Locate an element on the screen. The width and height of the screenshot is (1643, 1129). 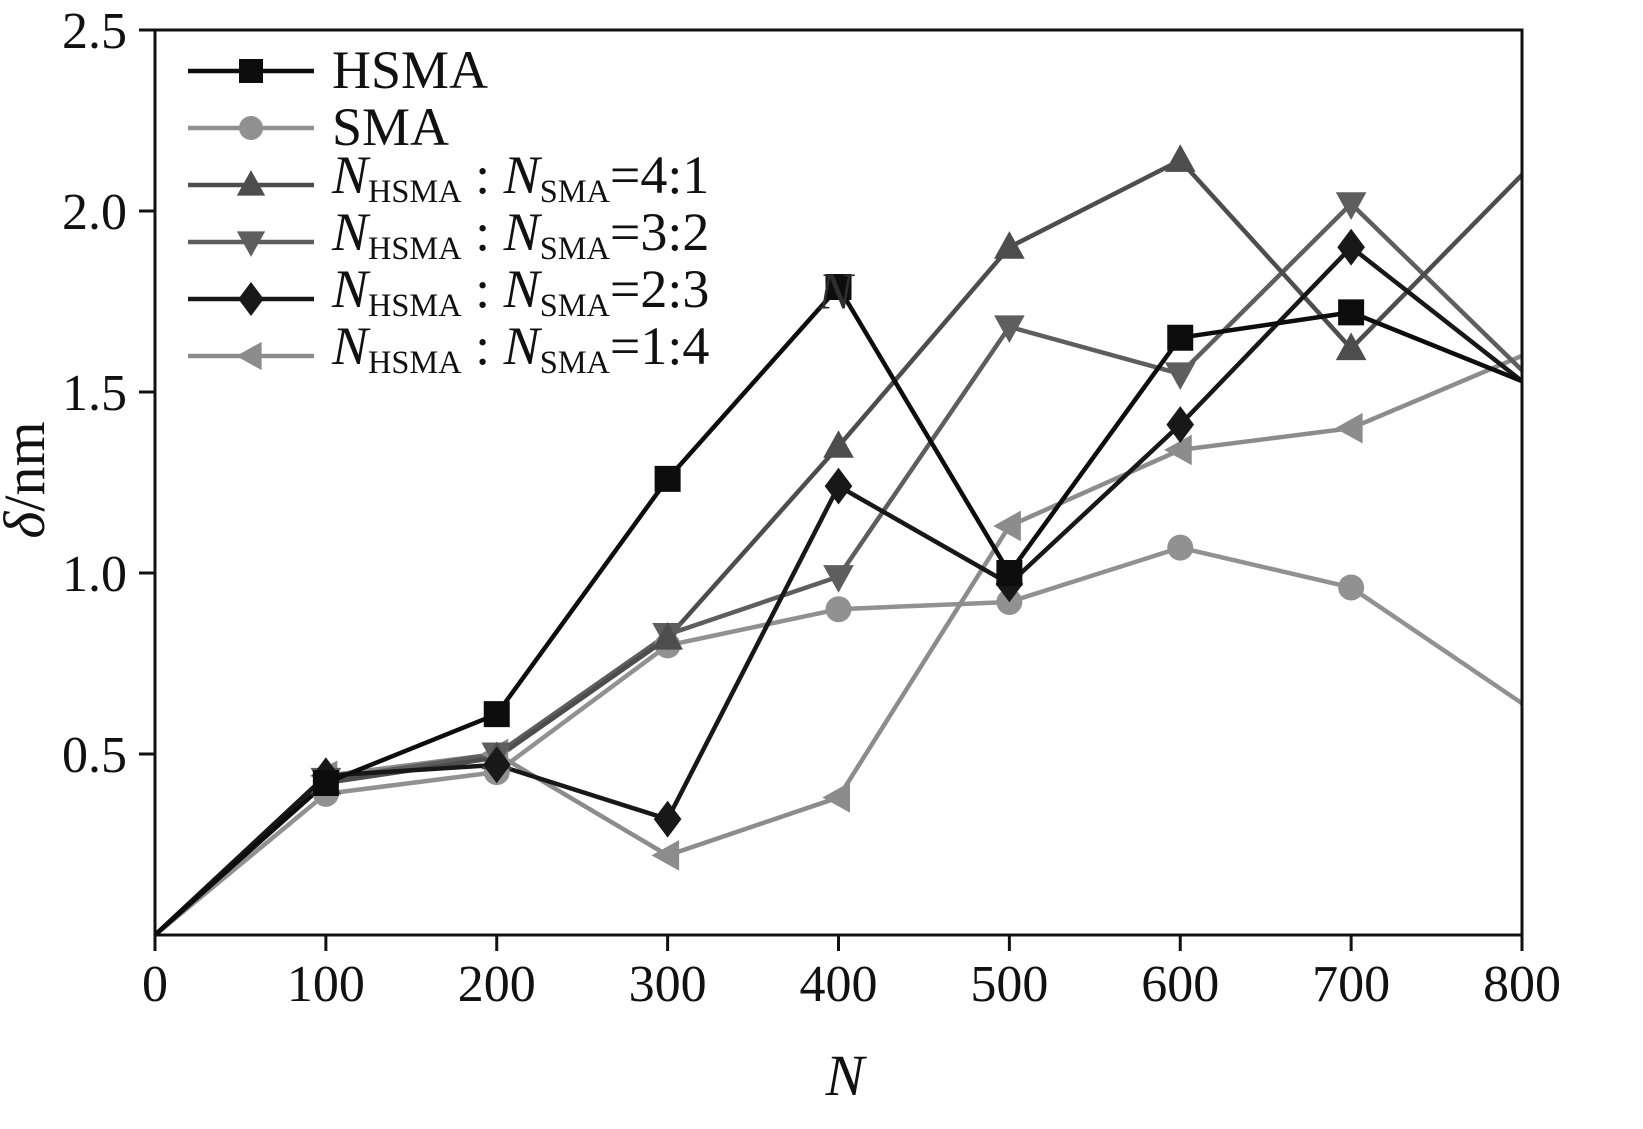
x-tick-label: 400 is located at coordinates (839, 984).